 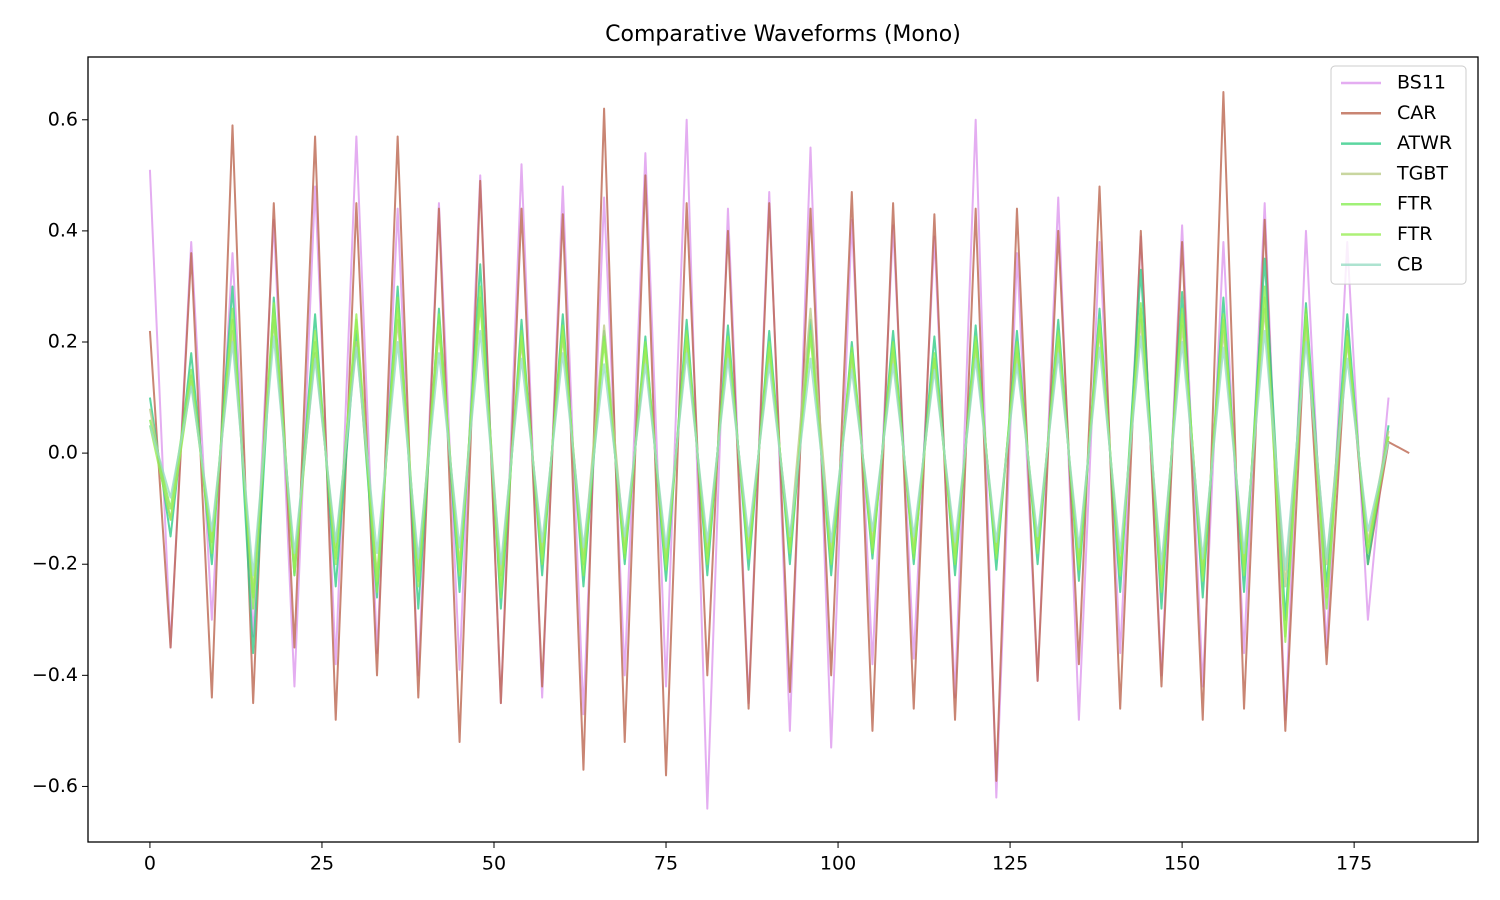 What do you see at coordinates (55, 786) in the screenshot?
I see `y-tick-label: −0.6` at bounding box center [55, 786].